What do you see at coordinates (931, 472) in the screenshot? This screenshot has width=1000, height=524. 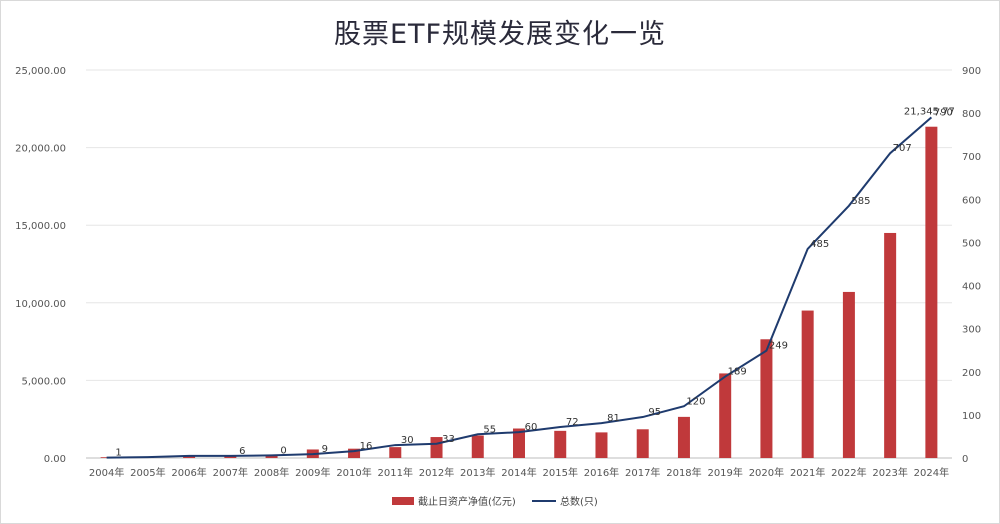 I see `x-tick-label: 2024年` at bounding box center [931, 472].